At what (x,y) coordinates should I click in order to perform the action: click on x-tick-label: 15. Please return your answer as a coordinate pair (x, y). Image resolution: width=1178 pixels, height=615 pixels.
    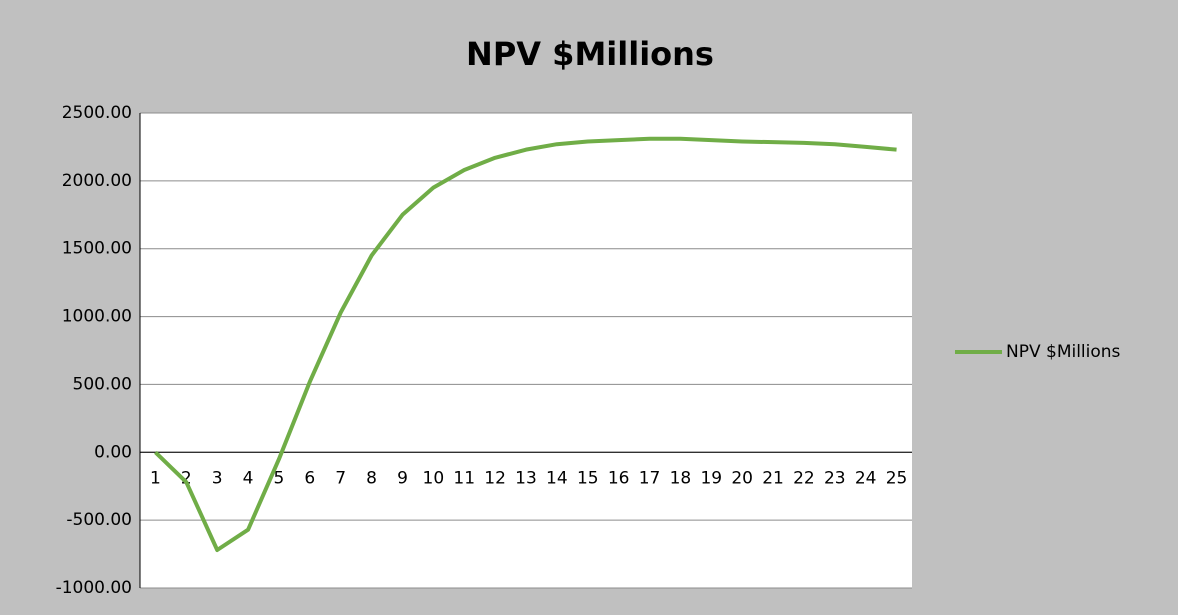
    Looking at the image, I should click on (588, 478).